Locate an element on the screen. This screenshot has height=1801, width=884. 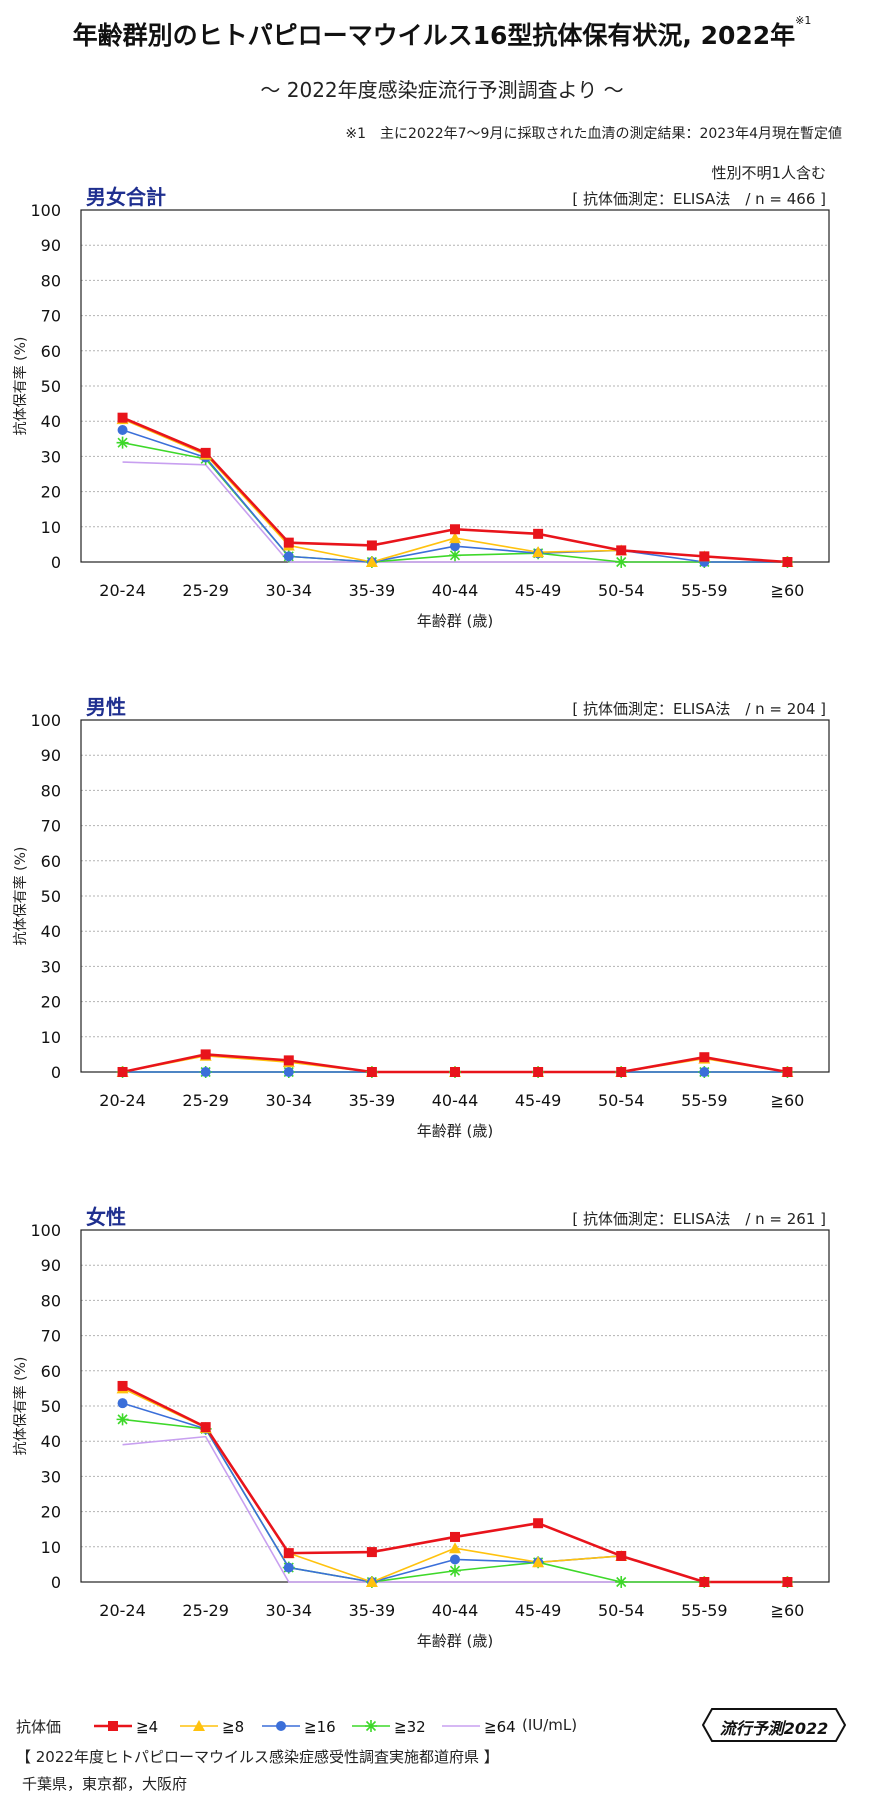
legend-text: ≧32 is located at coordinates (410, 1727).